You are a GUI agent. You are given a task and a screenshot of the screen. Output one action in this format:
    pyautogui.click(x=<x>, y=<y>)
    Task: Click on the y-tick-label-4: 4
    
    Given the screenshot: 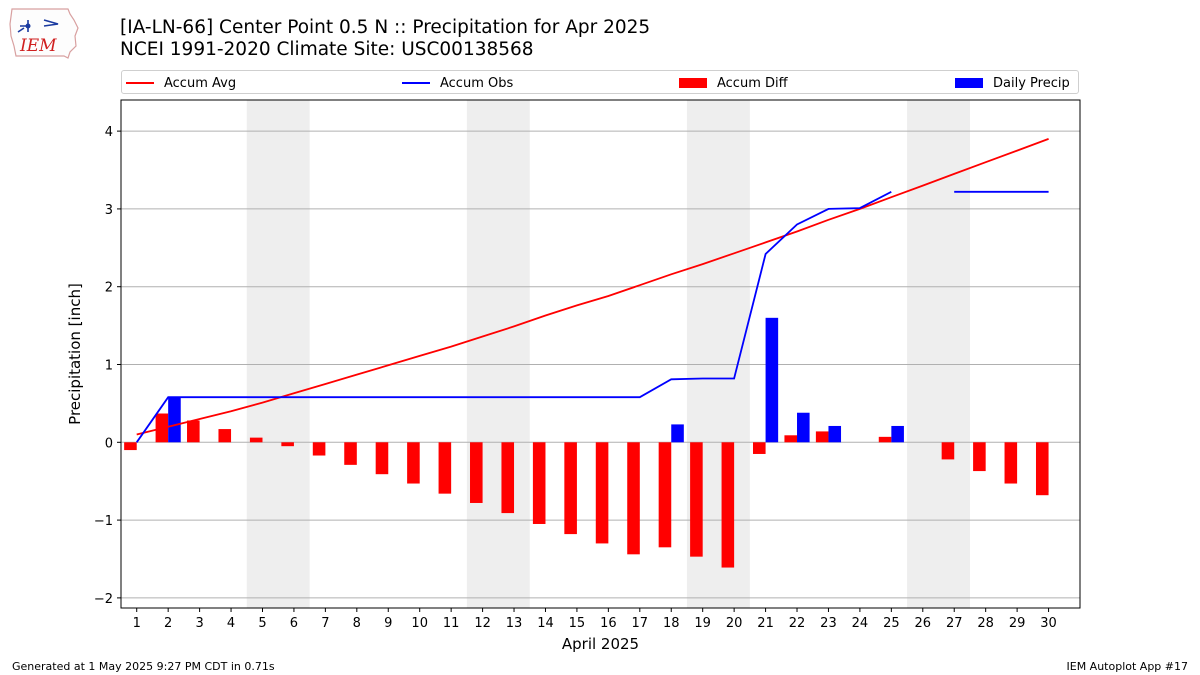 What is the action you would take?
    pyautogui.click(x=109, y=132)
    